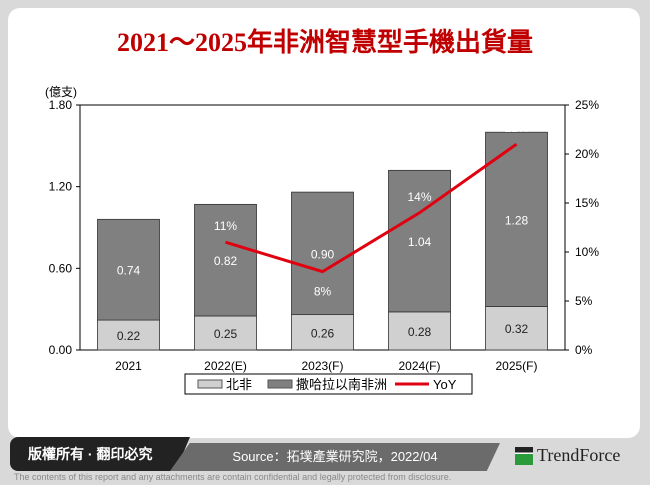 The height and width of the screenshot is (485, 650). What do you see at coordinates (587, 105) in the screenshot?
I see `y2-tick-label: 25%` at bounding box center [587, 105].